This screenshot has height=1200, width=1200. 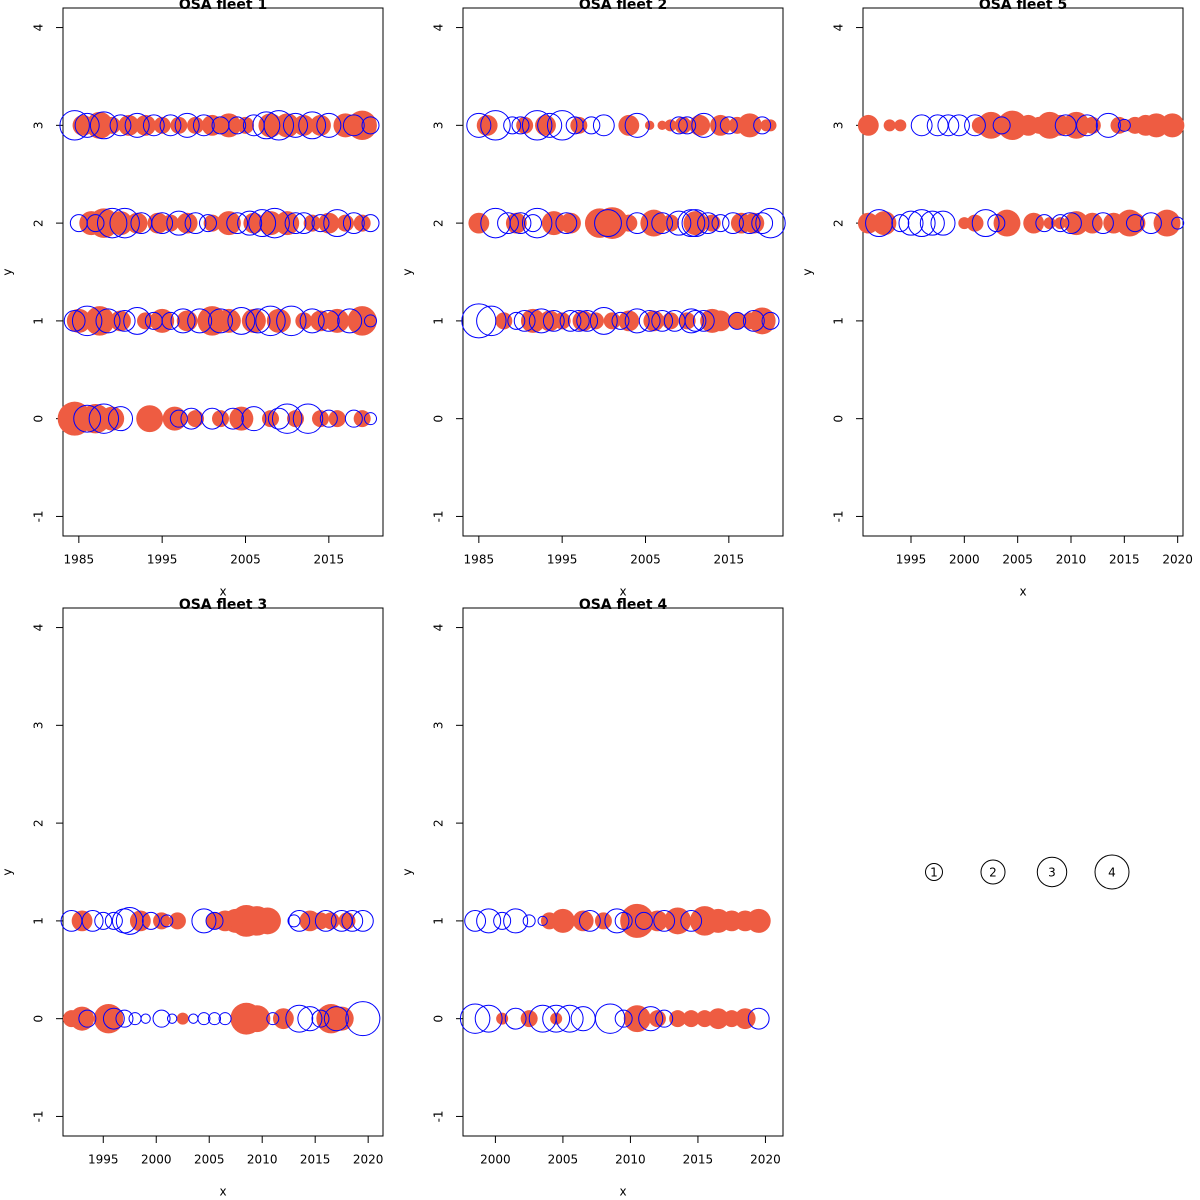 What do you see at coordinates (222, 1192) in the screenshot?
I see `x-axis-label: x` at bounding box center [222, 1192].